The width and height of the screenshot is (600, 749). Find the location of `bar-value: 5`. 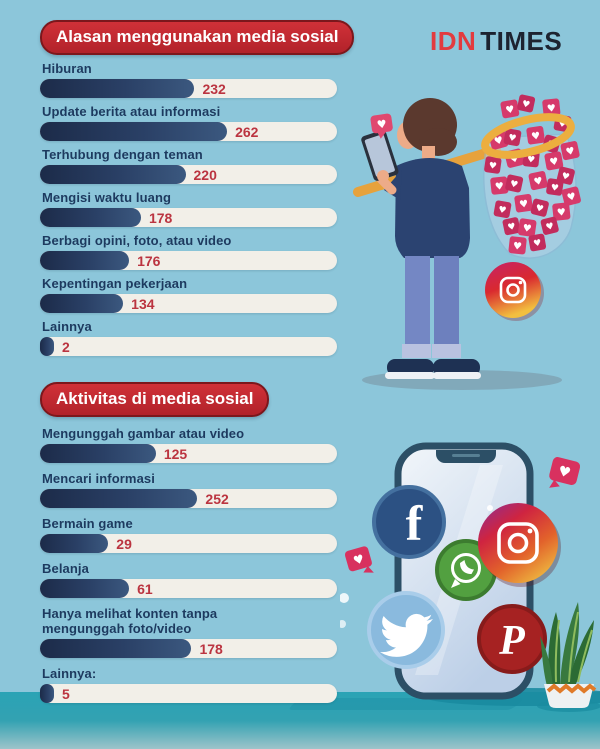

bar-value: 5 is located at coordinates (65, 693).